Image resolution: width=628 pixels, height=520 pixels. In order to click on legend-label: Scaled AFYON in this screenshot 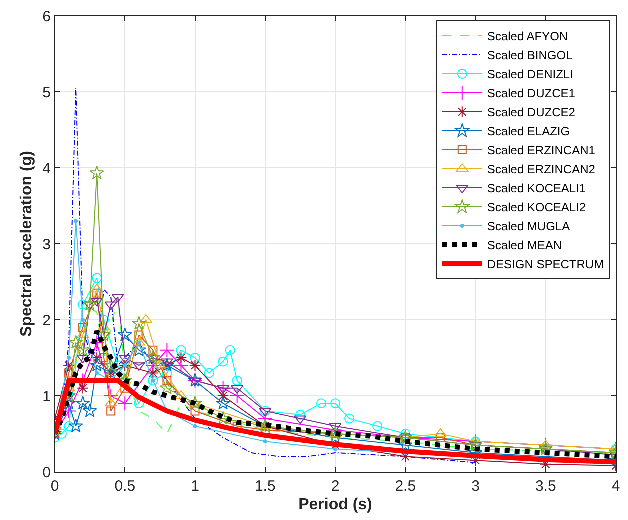, I will do `click(527, 37)`.